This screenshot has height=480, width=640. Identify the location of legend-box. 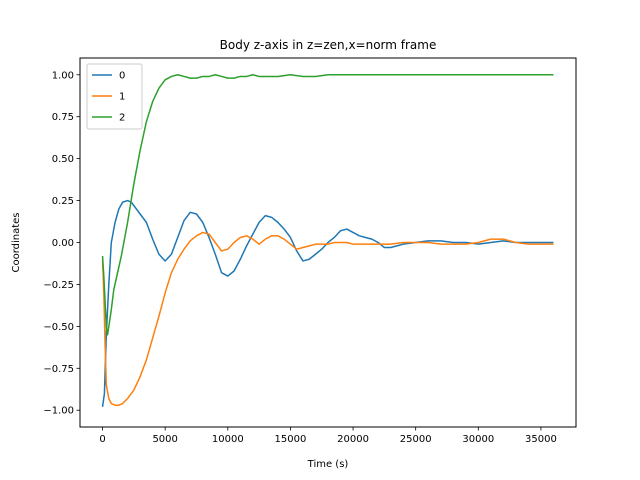
(114, 96).